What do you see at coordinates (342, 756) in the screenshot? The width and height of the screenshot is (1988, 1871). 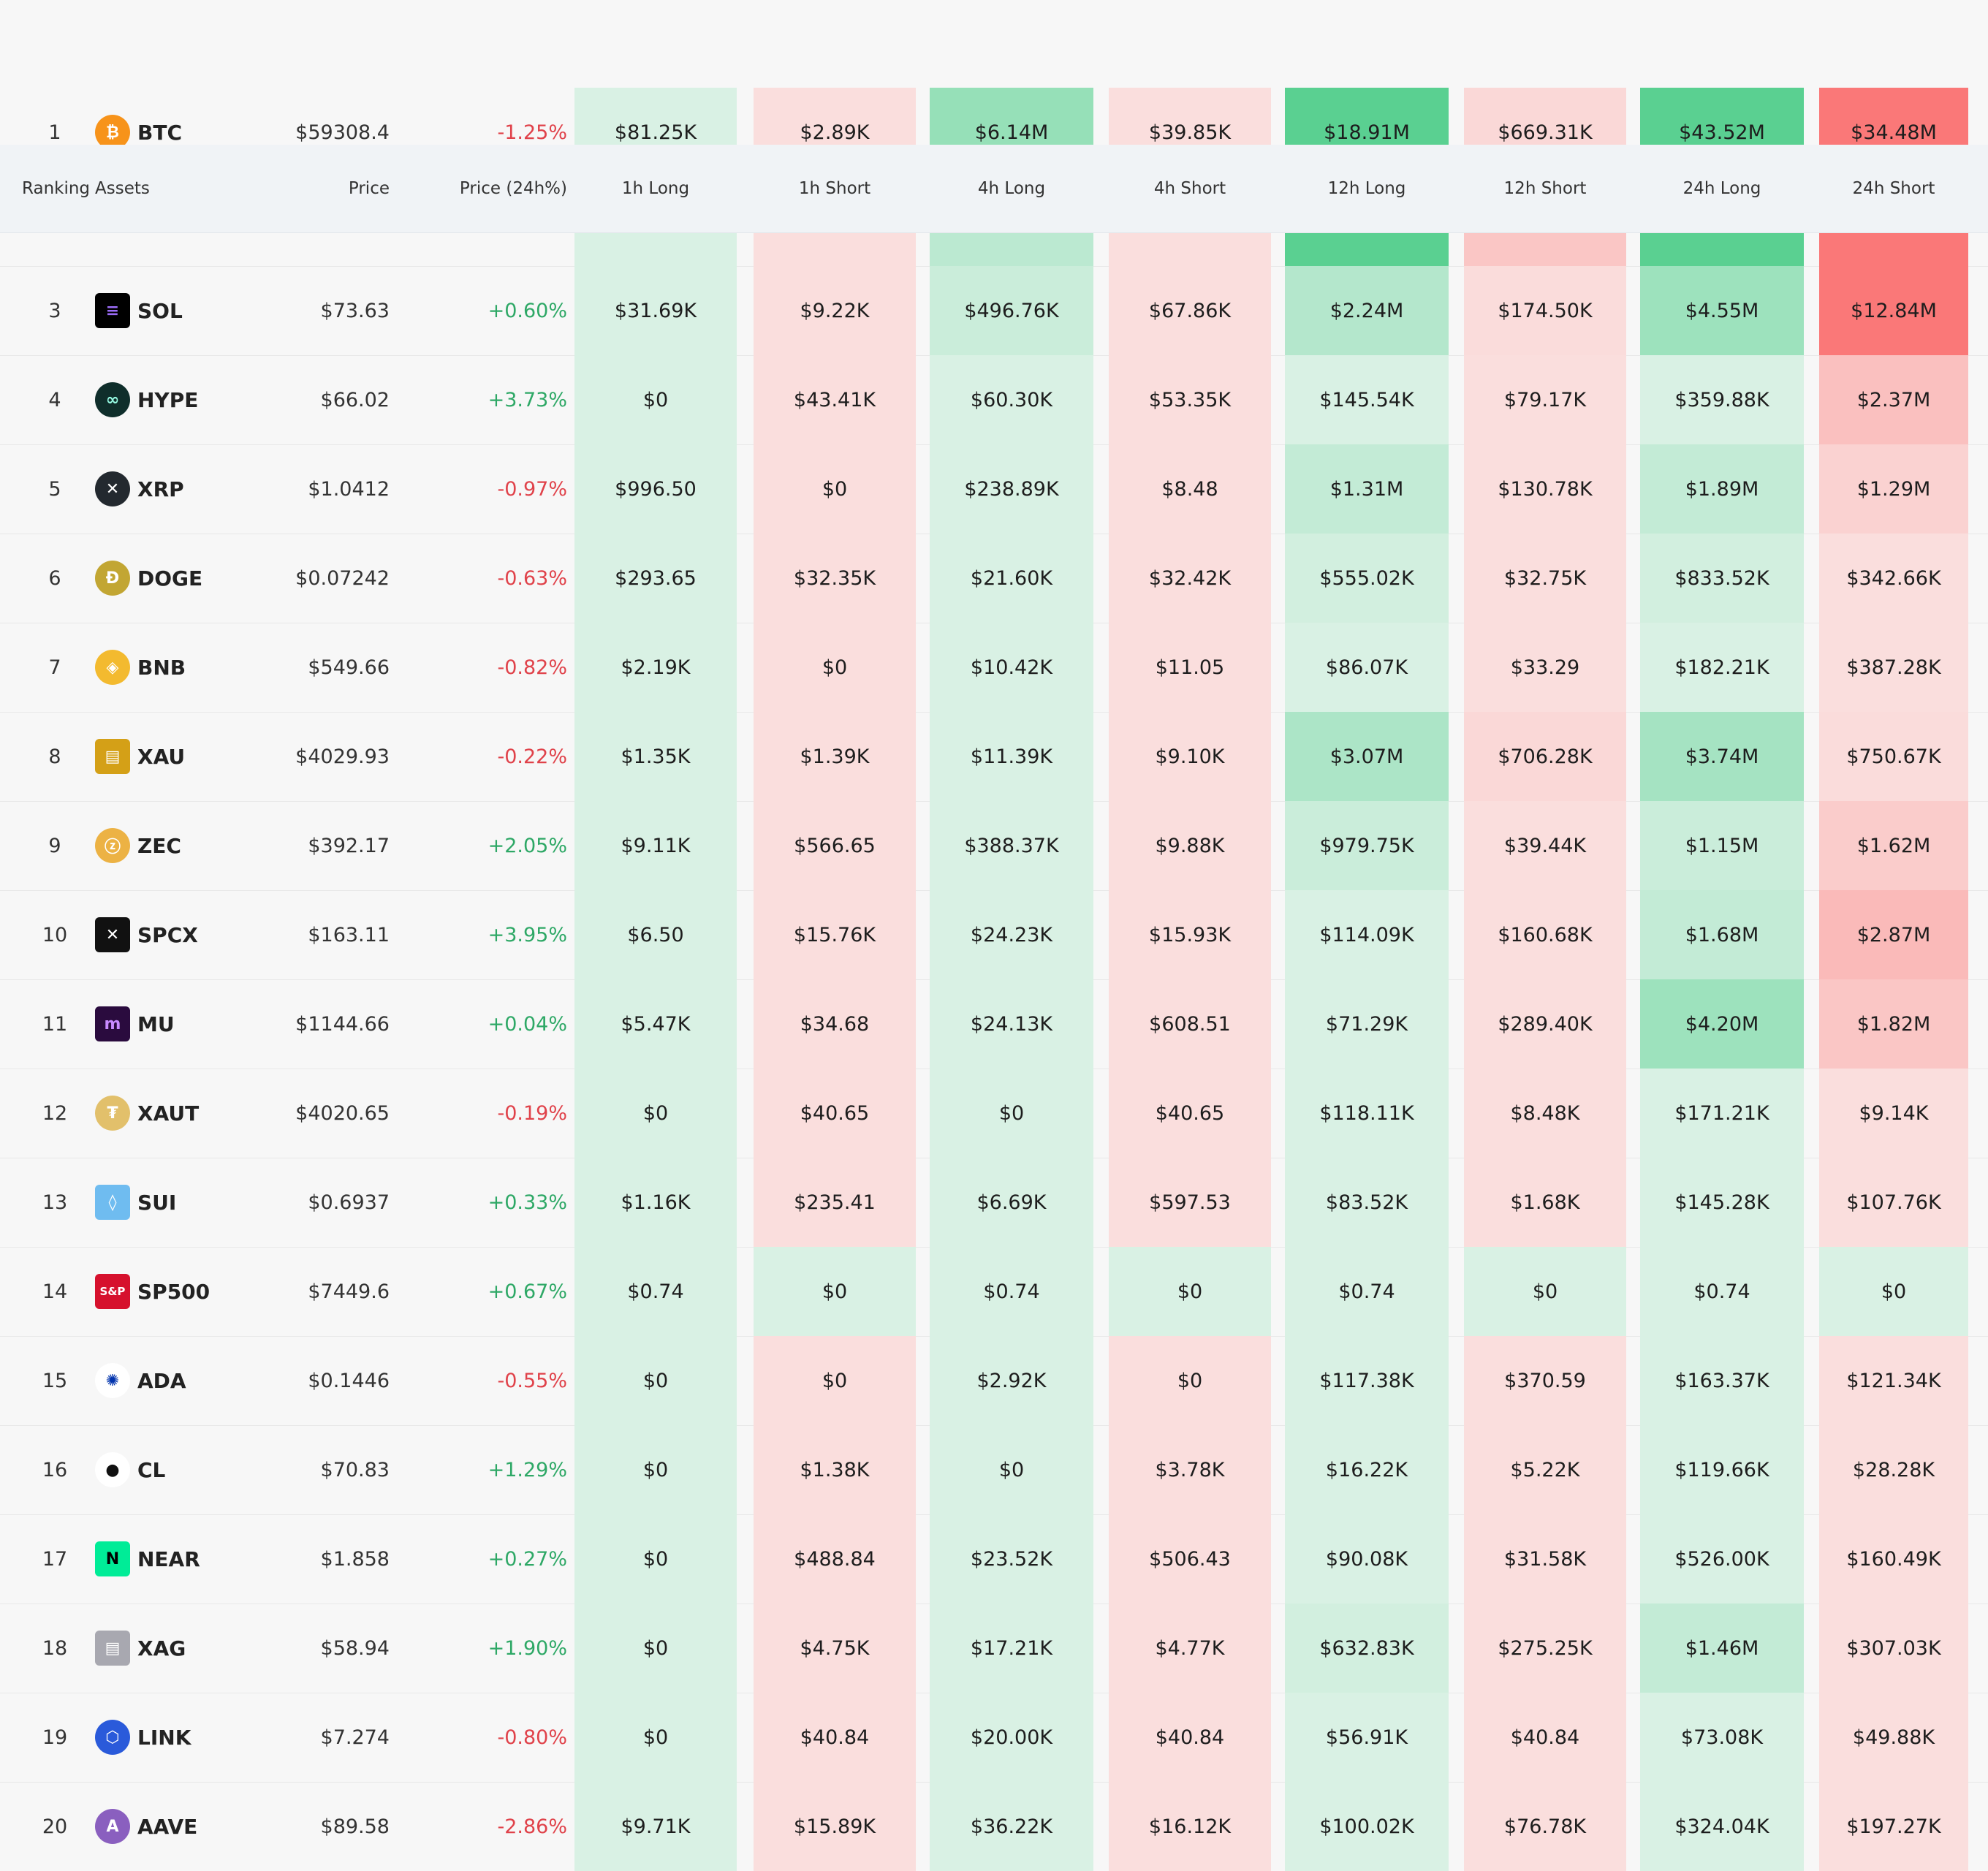 I see `price-value: $4029.93` at bounding box center [342, 756].